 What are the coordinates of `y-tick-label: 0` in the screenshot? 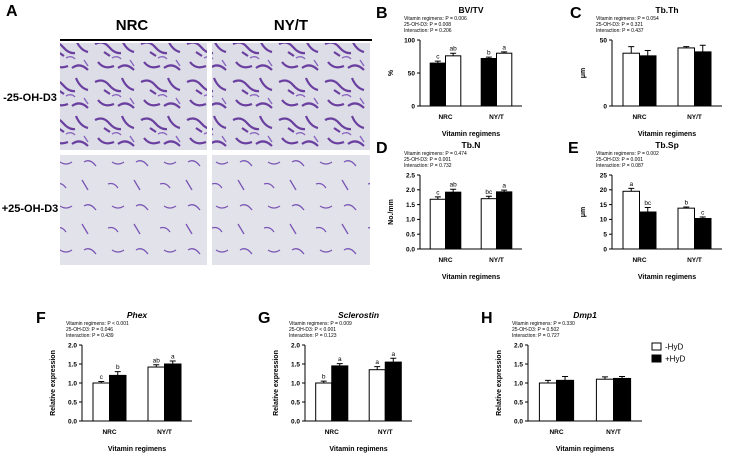 It's located at (605, 106).